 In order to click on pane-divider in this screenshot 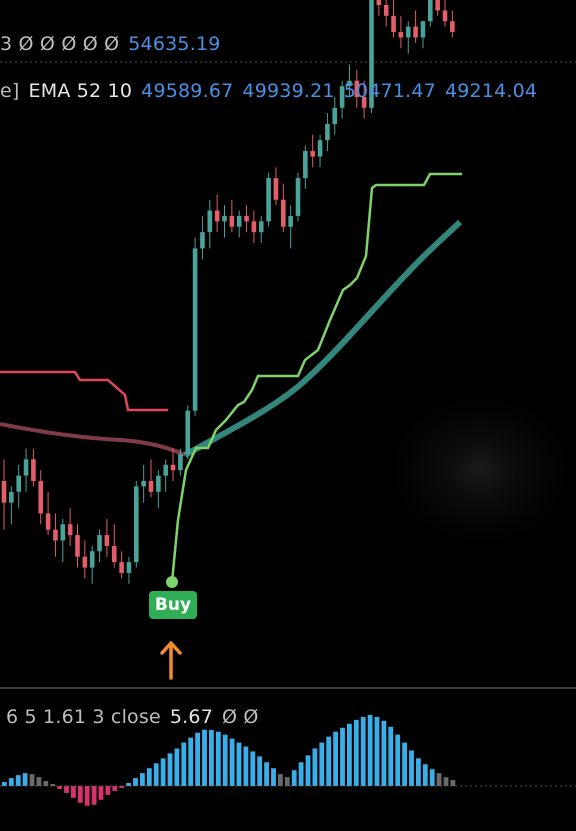, I will do `click(288, 688)`.